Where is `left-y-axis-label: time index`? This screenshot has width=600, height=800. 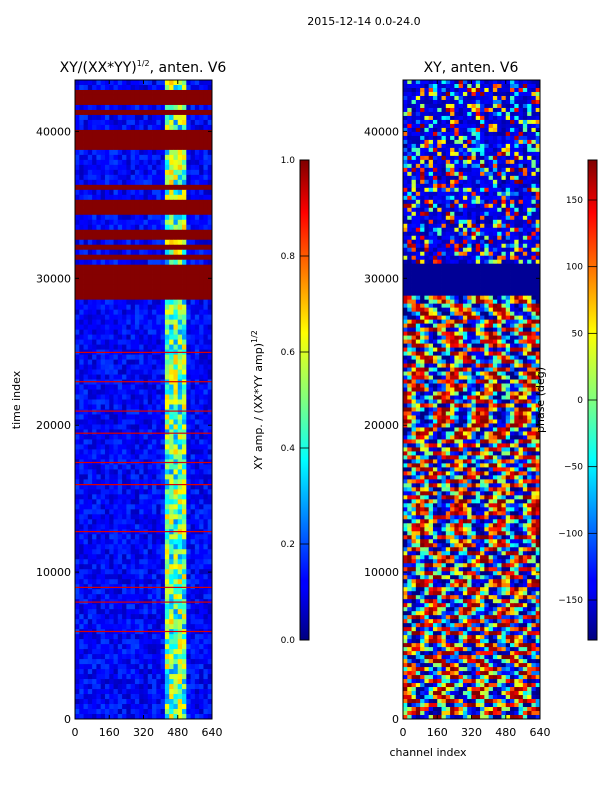
left-y-axis-label: time index is located at coordinates (16, 399).